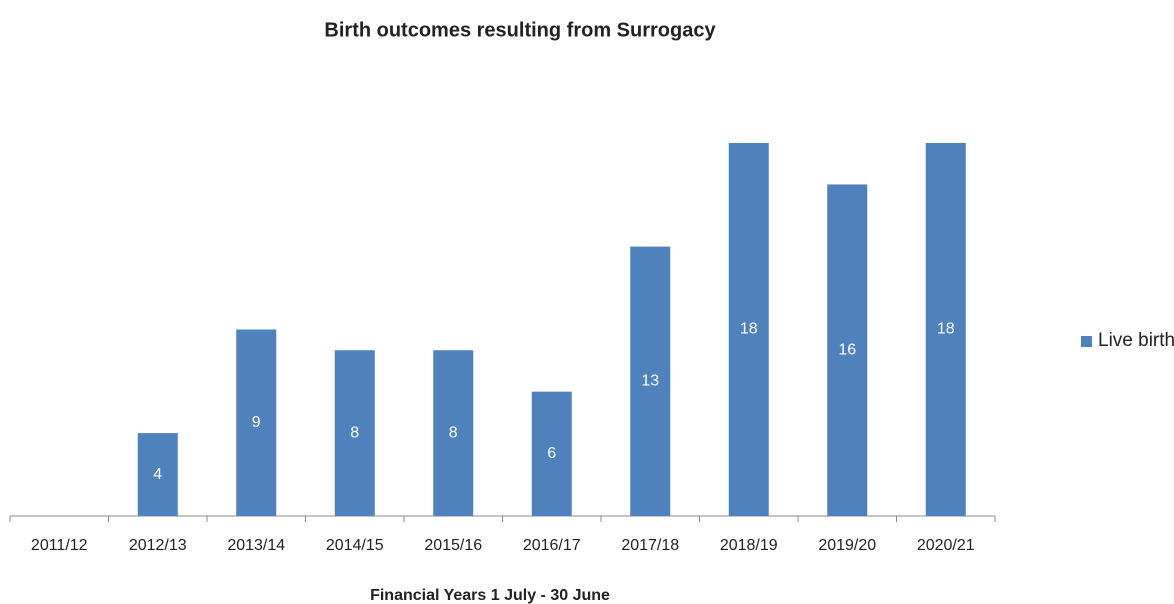 The width and height of the screenshot is (1174, 604). I want to click on x-axis-label: Financial Years 1 July - 30 June, so click(490, 595).